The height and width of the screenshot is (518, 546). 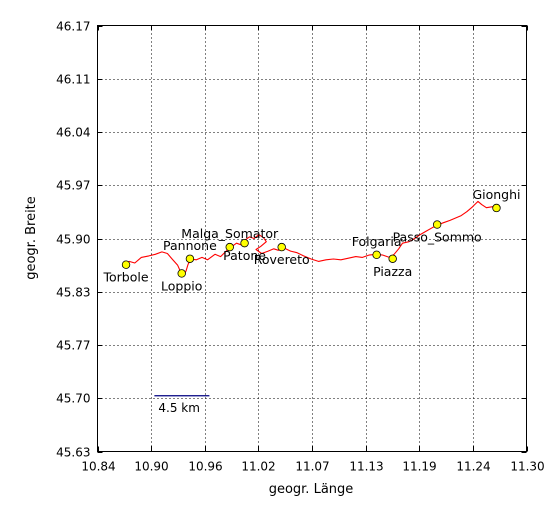 I want to click on y-tick-label: 46.11, so click(x=73, y=80).